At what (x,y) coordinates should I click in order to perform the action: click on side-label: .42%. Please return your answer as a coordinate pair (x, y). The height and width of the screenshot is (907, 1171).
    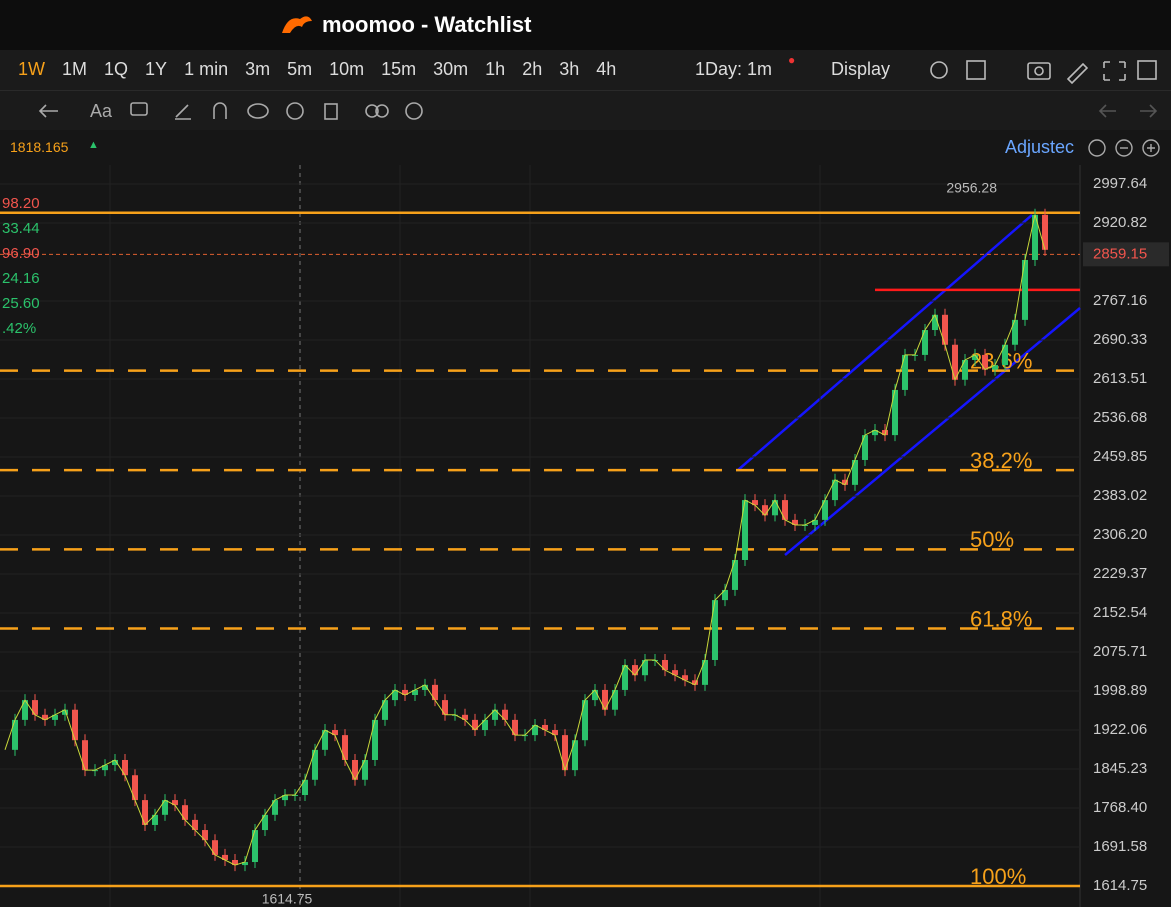
    Looking at the image, I should click on (19, 328).